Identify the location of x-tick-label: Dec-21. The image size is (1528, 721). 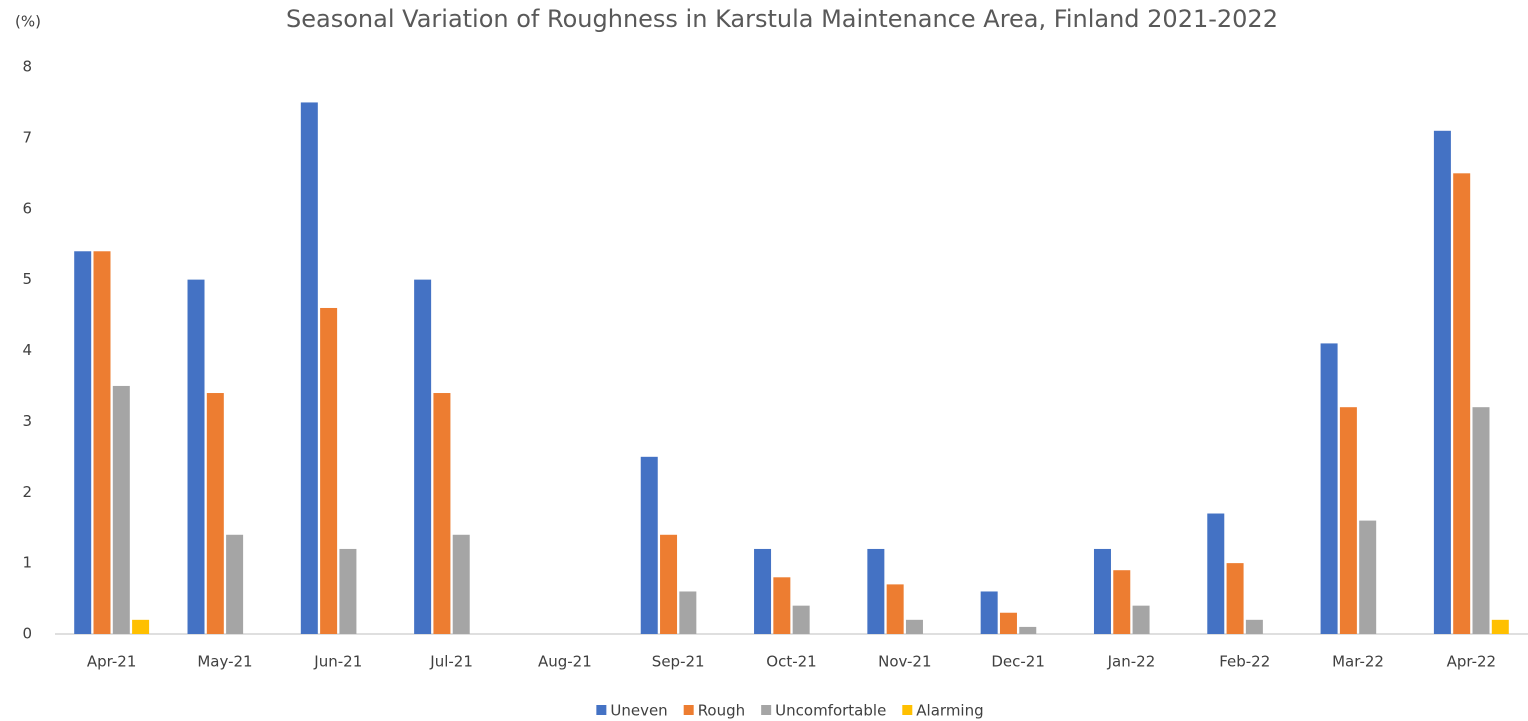
(1018, 662).